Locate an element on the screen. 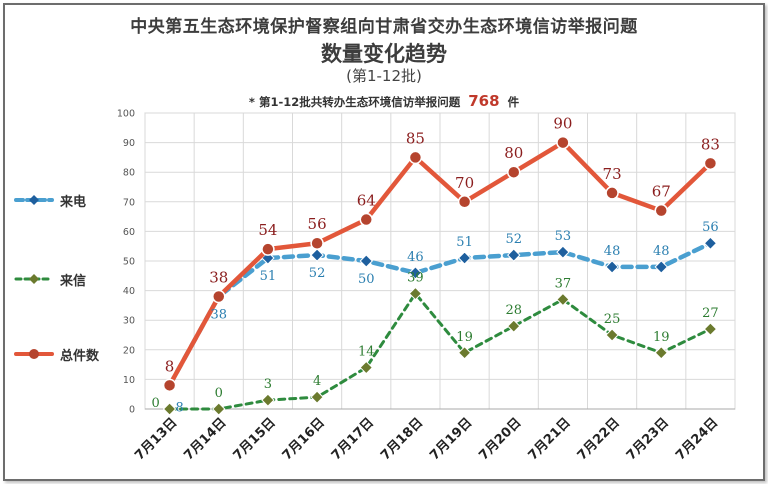  data-label-1: 25 is located at coordinates (612, 319).